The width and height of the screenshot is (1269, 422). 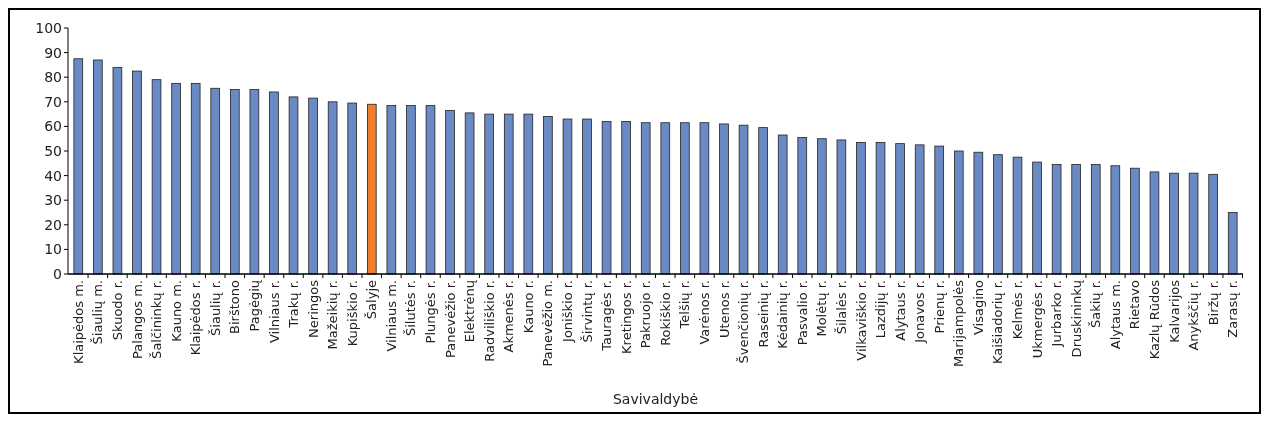 I want to click on x-tick-label: Druskininkų, so click(x=1076, y=319).